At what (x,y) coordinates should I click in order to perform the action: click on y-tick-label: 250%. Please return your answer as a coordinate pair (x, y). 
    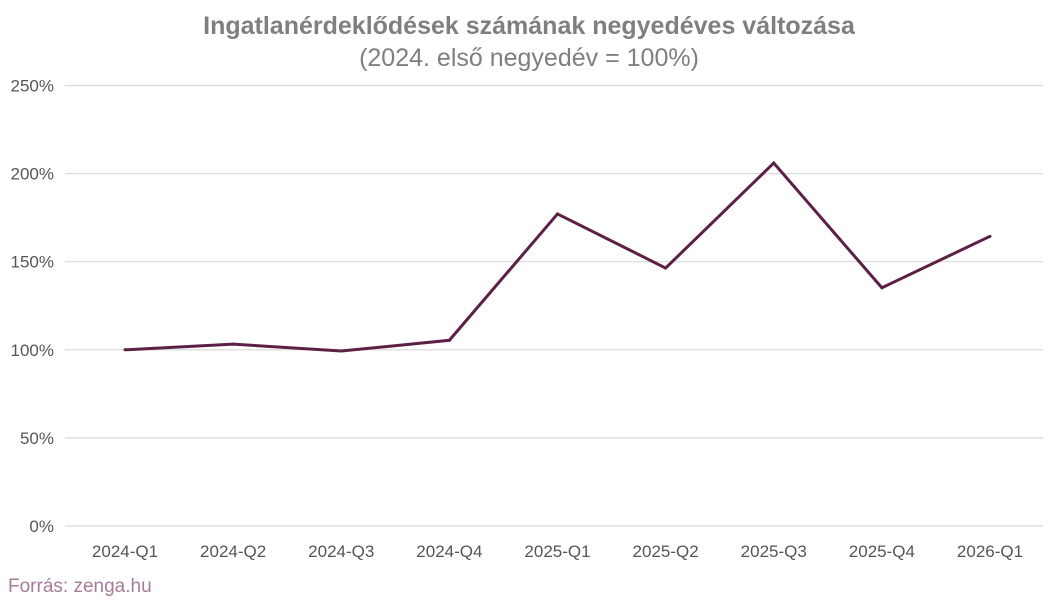
    Looking at the image, I should click on (32, 86).